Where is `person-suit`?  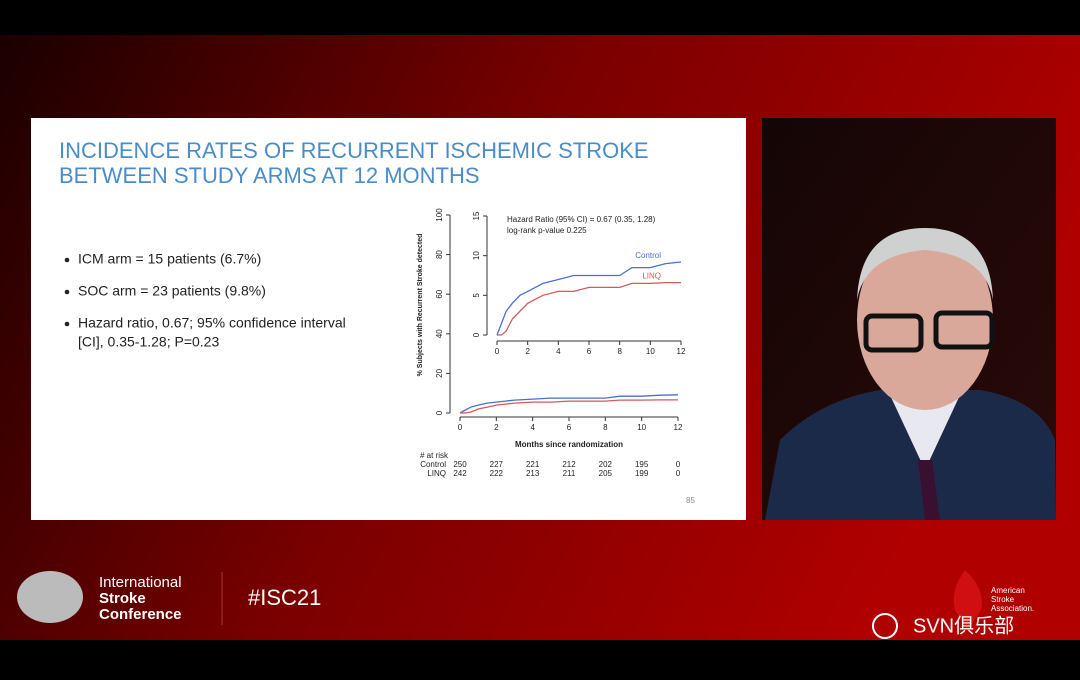 person-suit is located at coordinates (910, 455).